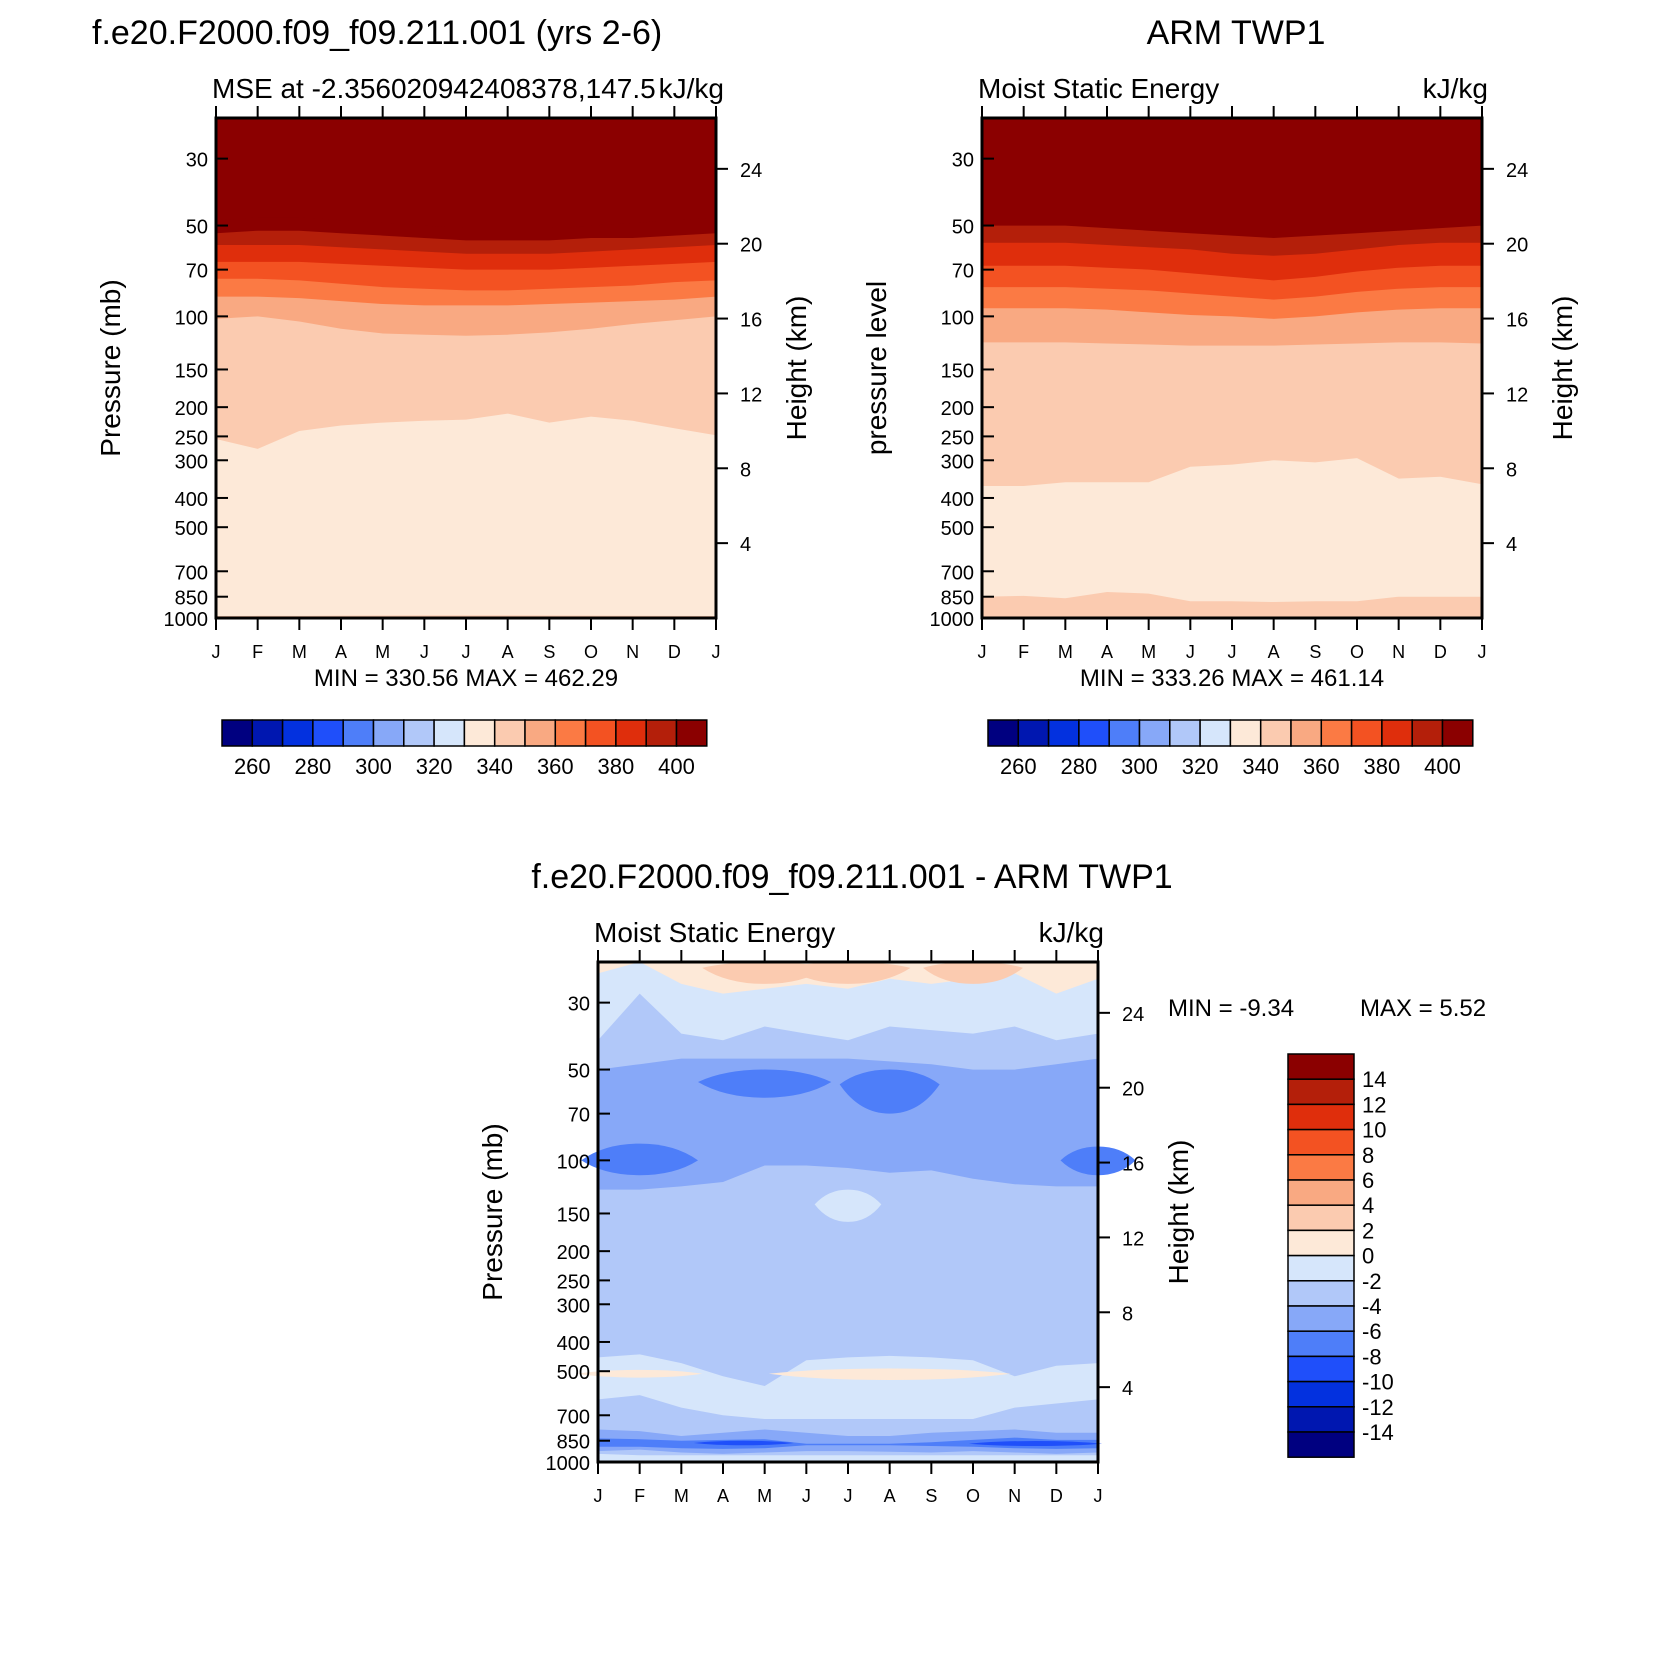  Describe the element at coordinates (1378, 1382) in the screenshot. I see `diff-colorbar-label: -10` at that location.